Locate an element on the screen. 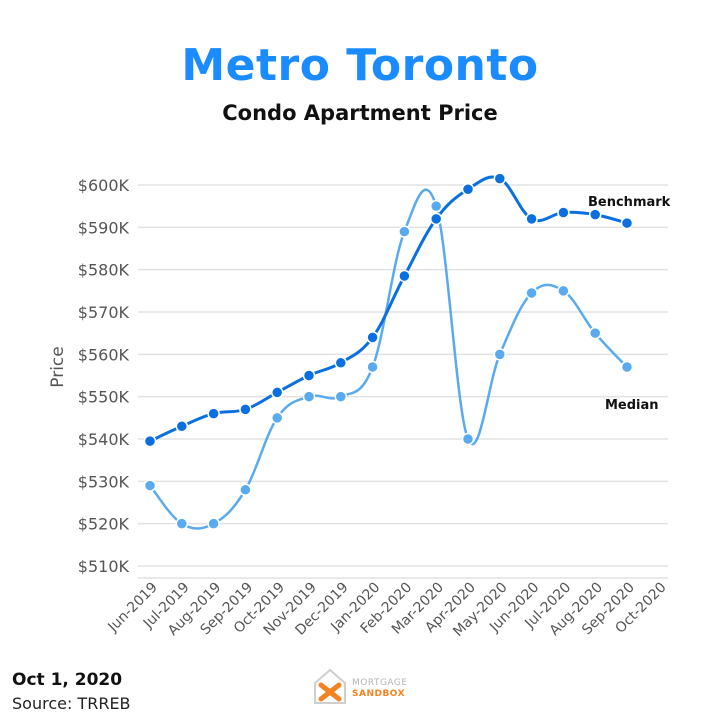 The height and width of the screenshot is (720, 720). series-labels: Benchmark Median is located at coordinates (629, 304).